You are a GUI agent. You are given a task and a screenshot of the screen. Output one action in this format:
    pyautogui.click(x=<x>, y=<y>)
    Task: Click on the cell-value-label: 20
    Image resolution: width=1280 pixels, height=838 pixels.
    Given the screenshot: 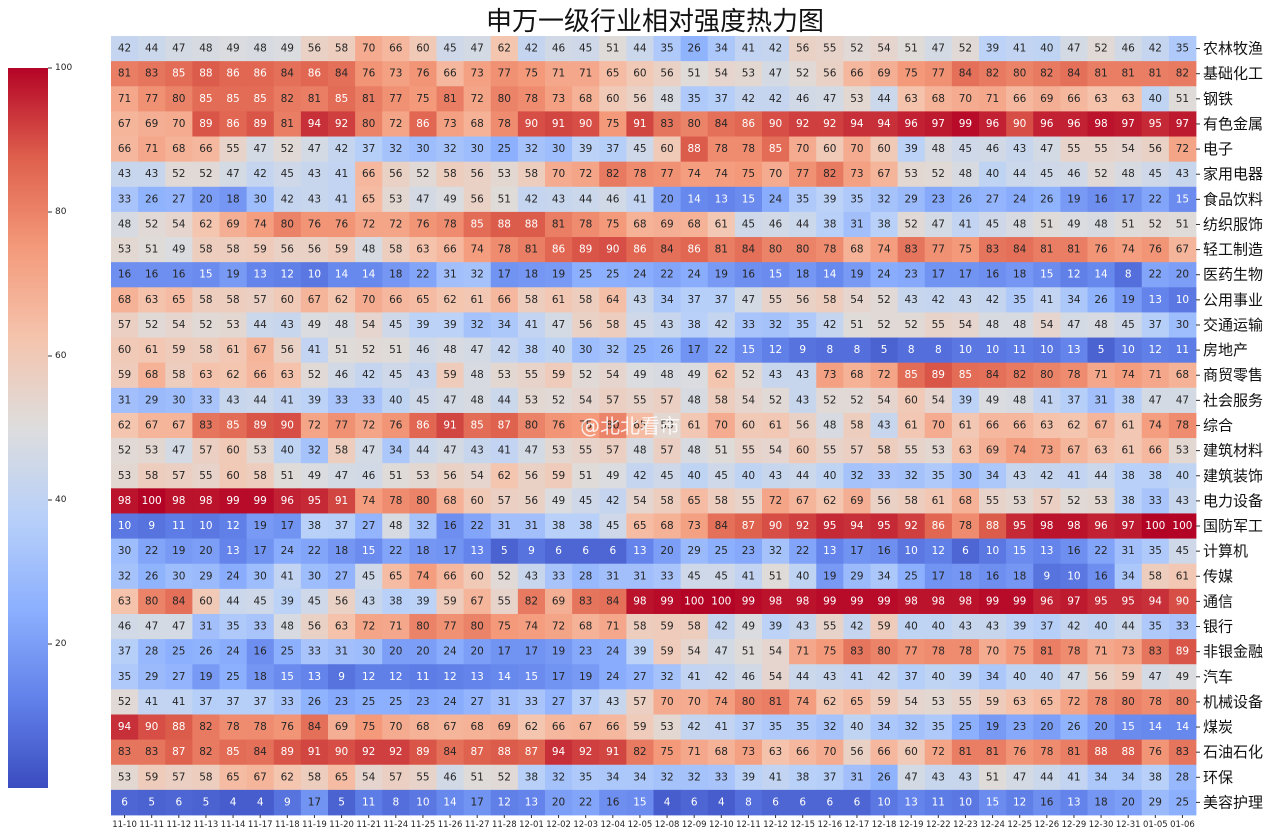 What is the action you would take?
    pyautogui.click(x=395, y=652)
    